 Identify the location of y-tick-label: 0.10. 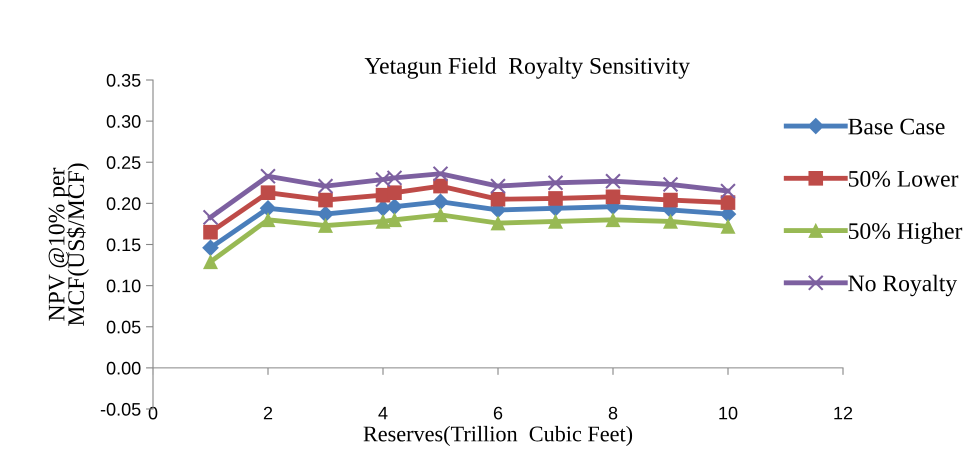
(123, 286).